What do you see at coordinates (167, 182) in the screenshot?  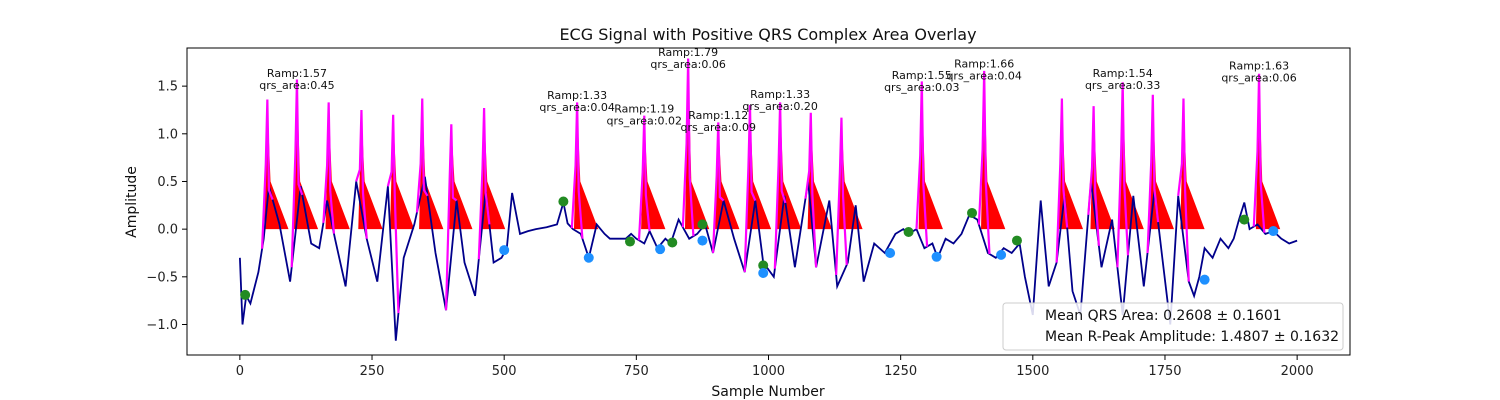 I see `y-tick-label: 0.5` at bounding box center [167, 182].